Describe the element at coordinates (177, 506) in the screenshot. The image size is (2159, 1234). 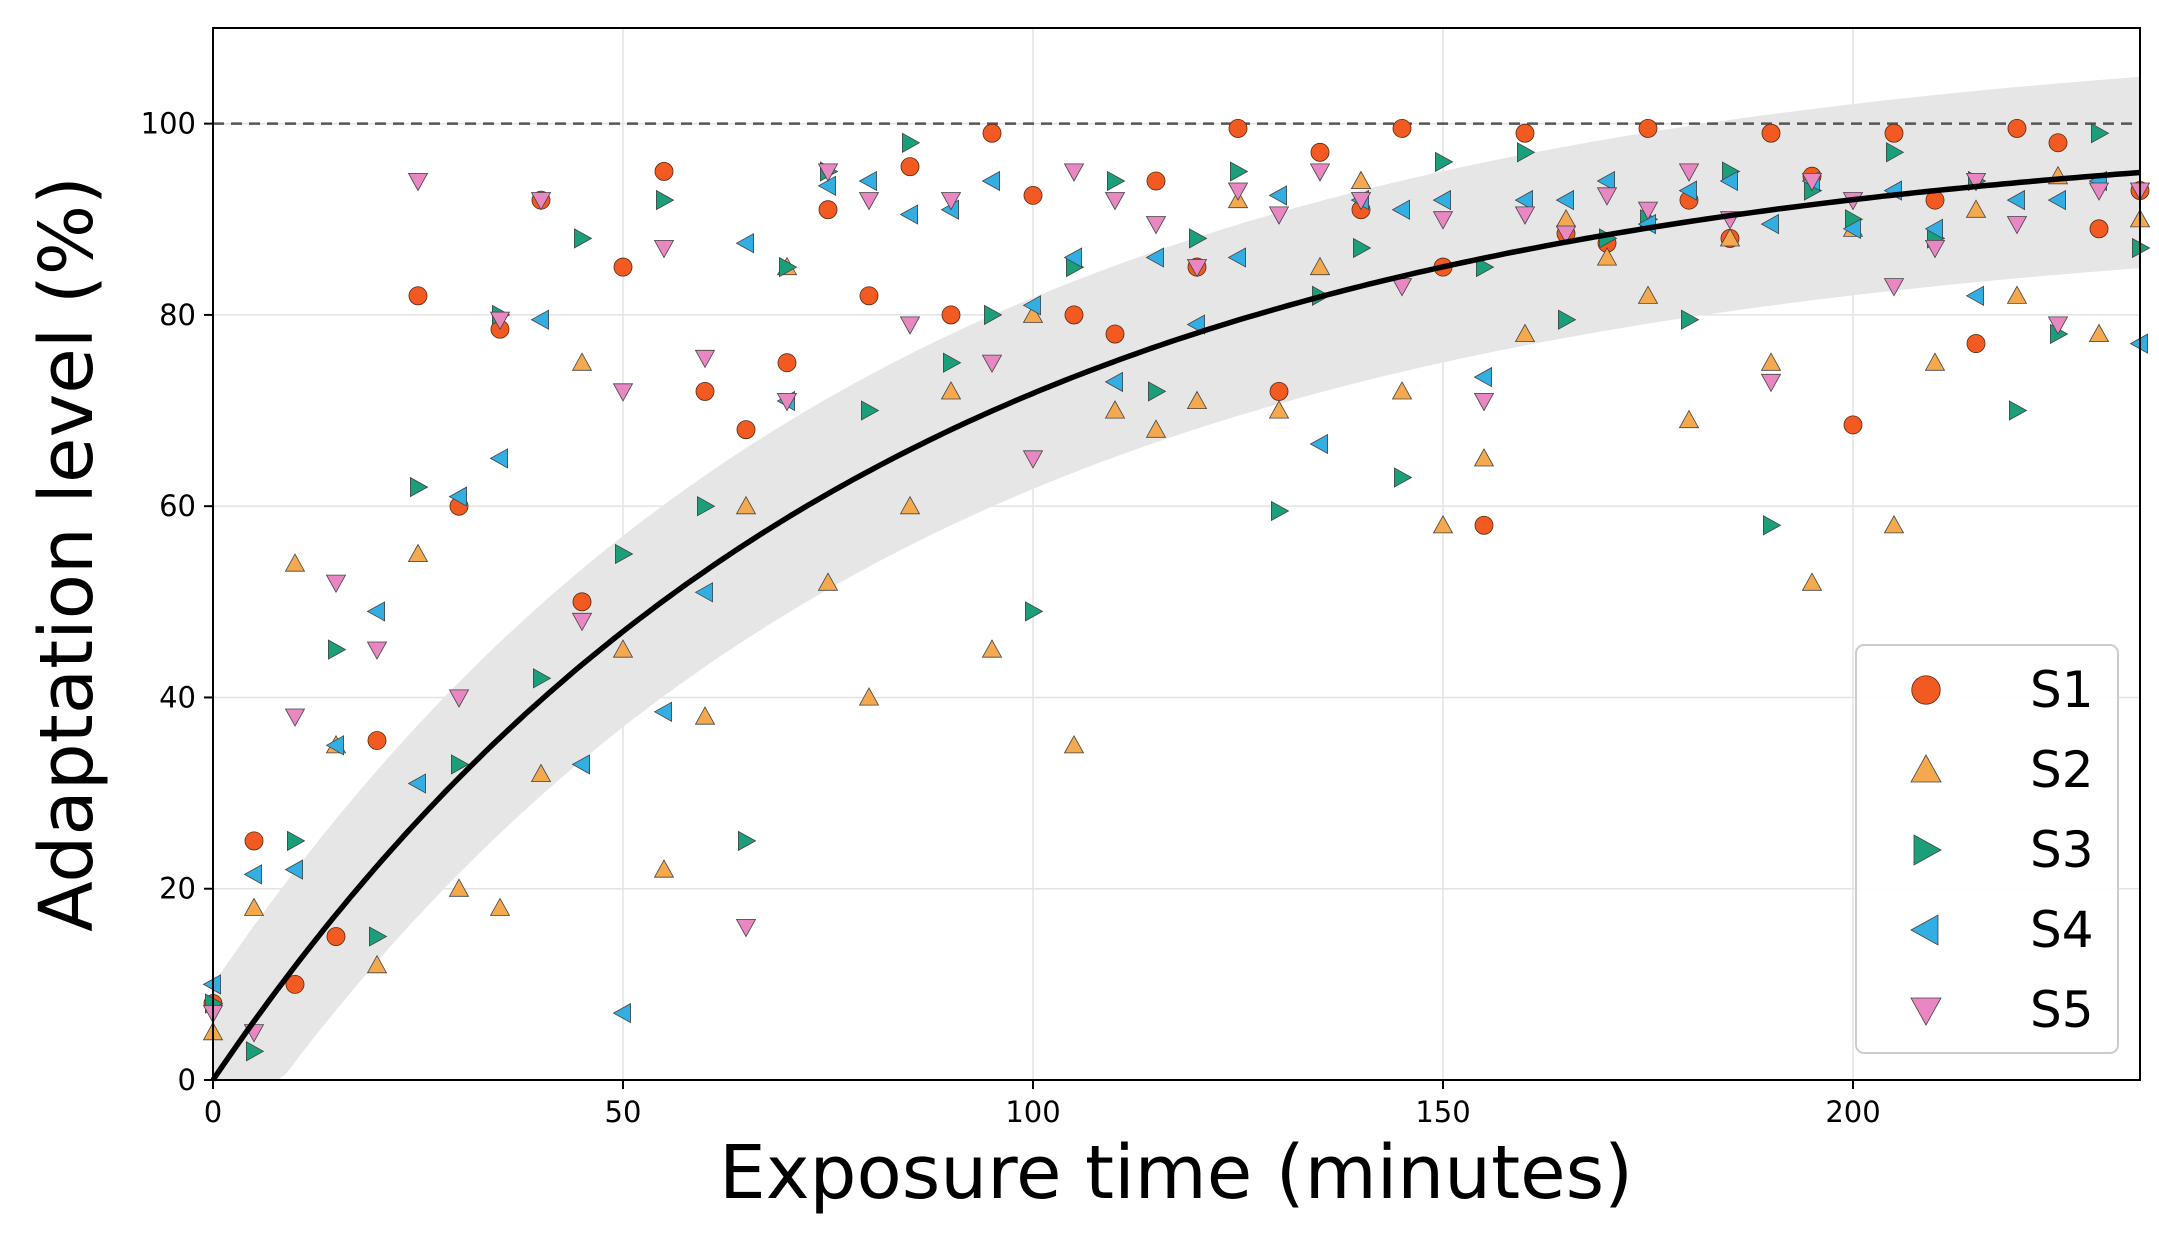
I see `y-tick-label: 60` at that location.